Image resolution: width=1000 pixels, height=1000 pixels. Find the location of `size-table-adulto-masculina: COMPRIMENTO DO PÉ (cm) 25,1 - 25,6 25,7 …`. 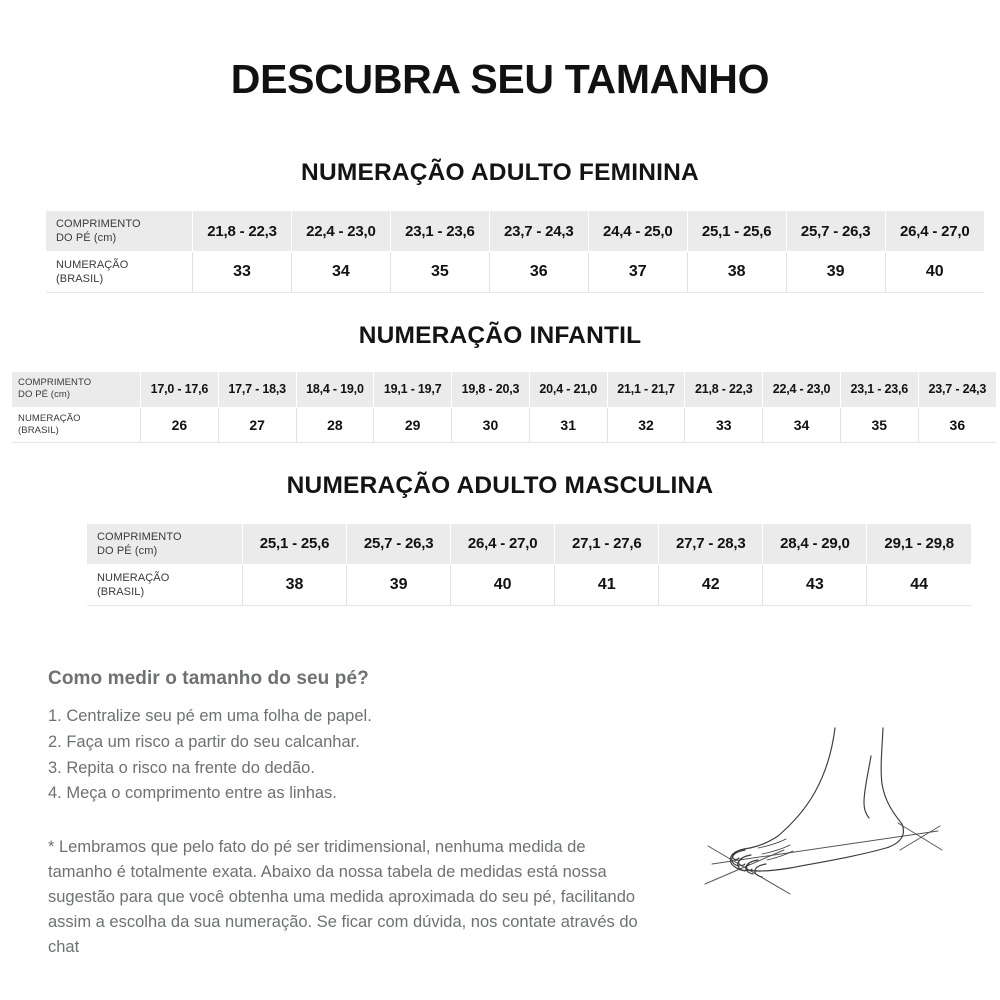

size-table-adulto-masculina: COMPRIMENTO DO PÉ (cm) 25,1 - 25,6 25,7 … is located at coordinates (529, 565).